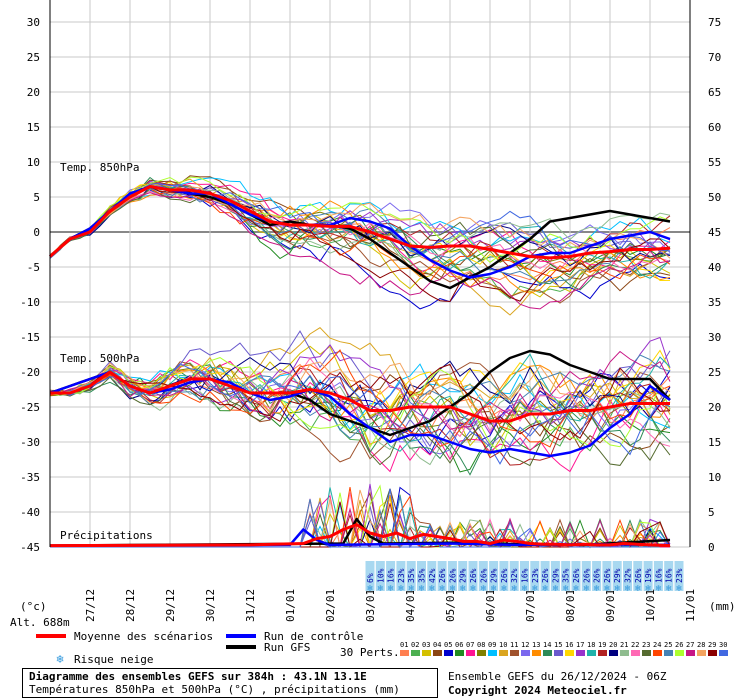  I want to click on footer-run: Ensemble GEFS du 26/12/2024 - 06Z, so click(557, 676).